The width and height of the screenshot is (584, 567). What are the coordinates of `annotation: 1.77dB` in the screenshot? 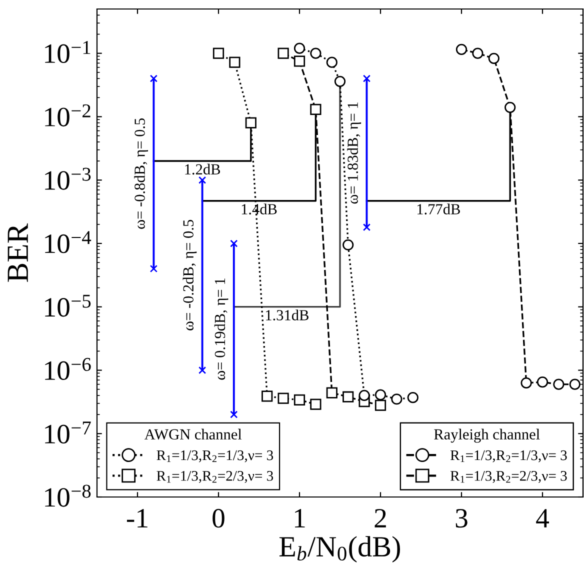 It's located at (438, 209).